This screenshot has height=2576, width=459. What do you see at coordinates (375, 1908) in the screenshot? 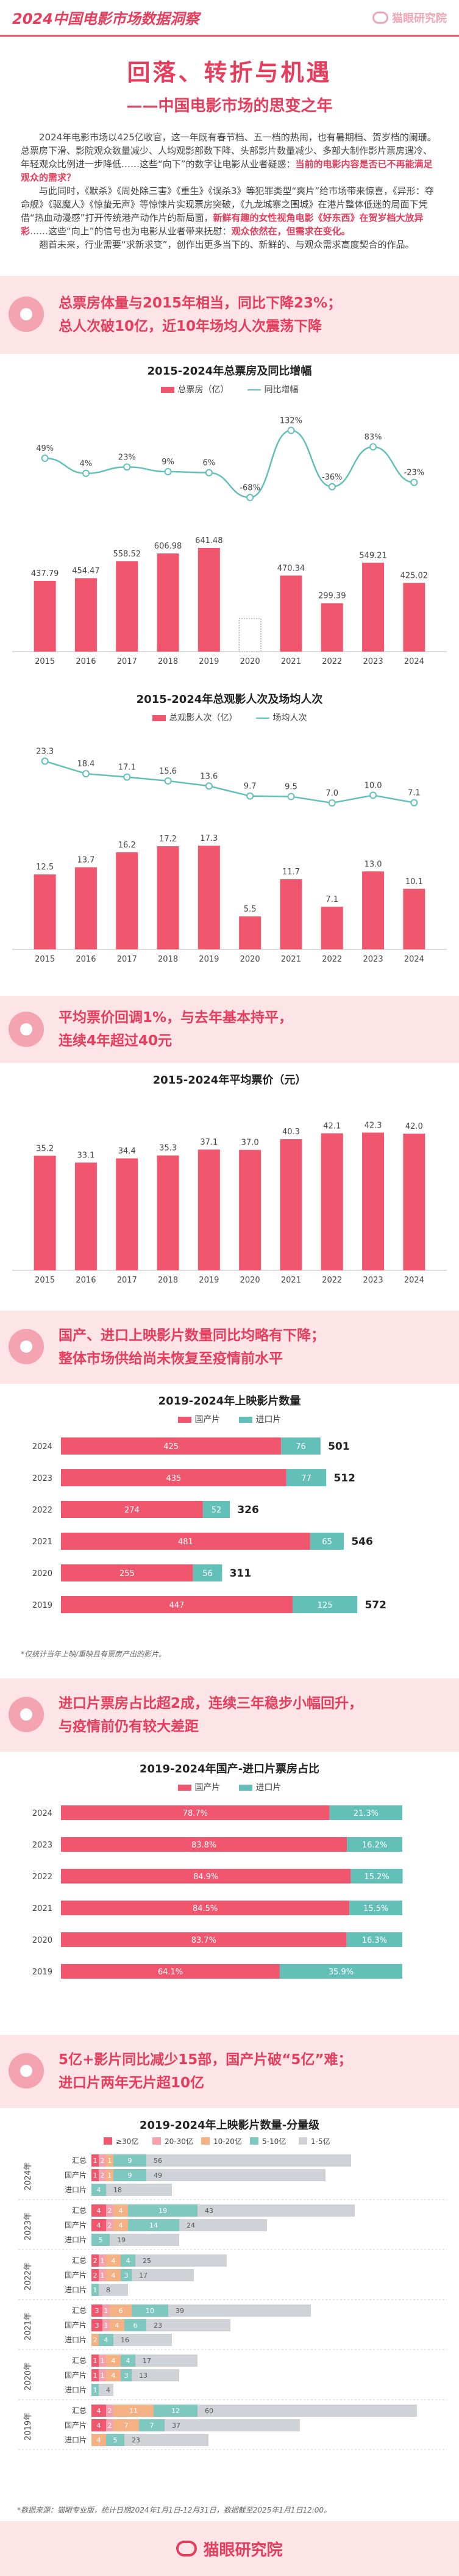
I see `bar-value-label: 15.5%` at bounding box center [375, 1908].